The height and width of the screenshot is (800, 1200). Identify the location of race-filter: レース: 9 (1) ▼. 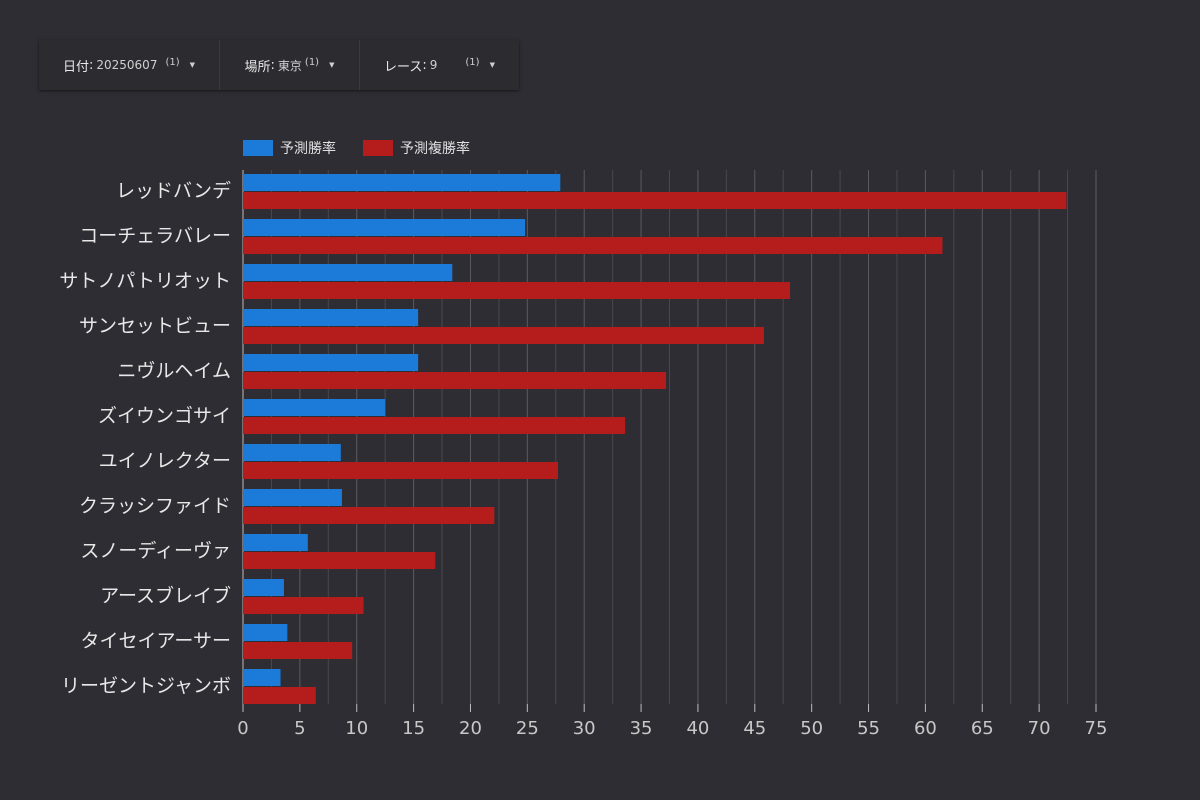
(439, 65).